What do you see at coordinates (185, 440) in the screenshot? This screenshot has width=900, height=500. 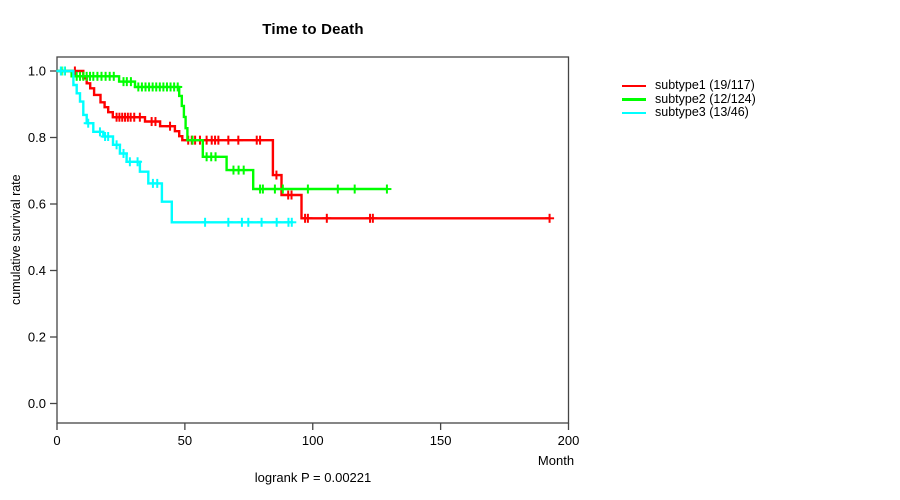 I see `x-tick-label: 50` at bounding box center [185, 440].